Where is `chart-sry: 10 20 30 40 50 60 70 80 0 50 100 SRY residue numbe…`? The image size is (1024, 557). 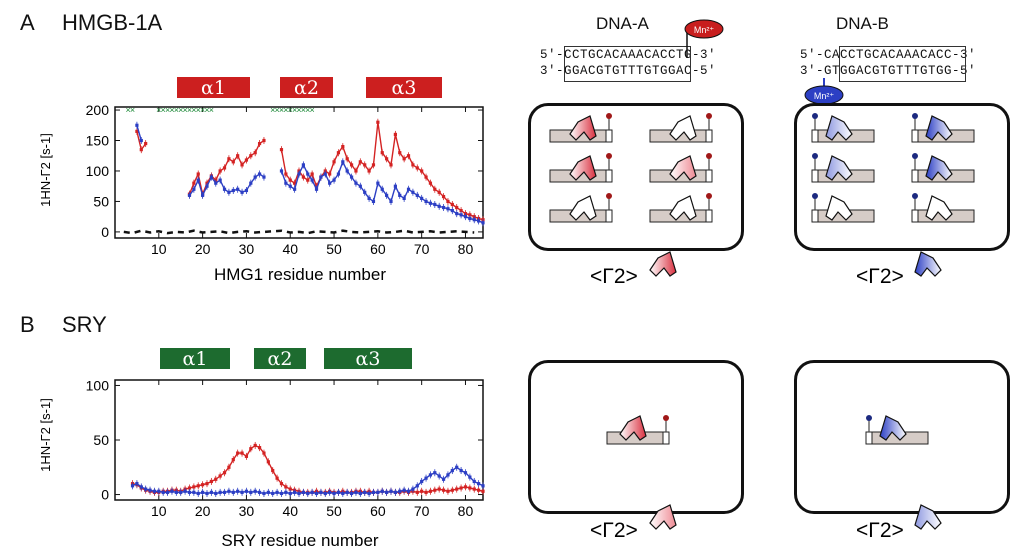 chart-sry: 10 20 30 40 50 60 70 80 0 50 100 SRY residue numbe… is located at coordinates (261, 463).